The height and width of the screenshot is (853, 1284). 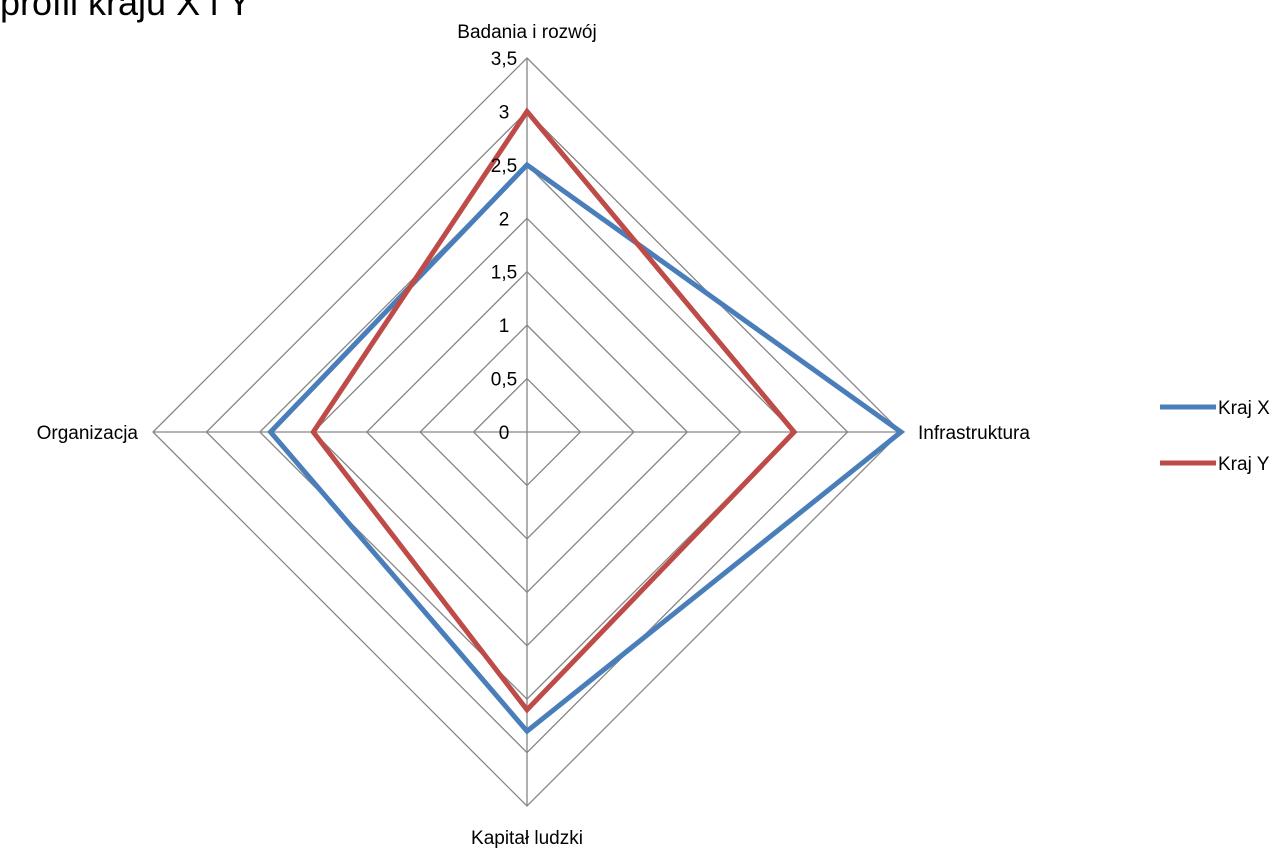 What do you see at coordinates (504, 326) in the screenshot?
I see `tick-label: 1` at bounding box center [504, 326].